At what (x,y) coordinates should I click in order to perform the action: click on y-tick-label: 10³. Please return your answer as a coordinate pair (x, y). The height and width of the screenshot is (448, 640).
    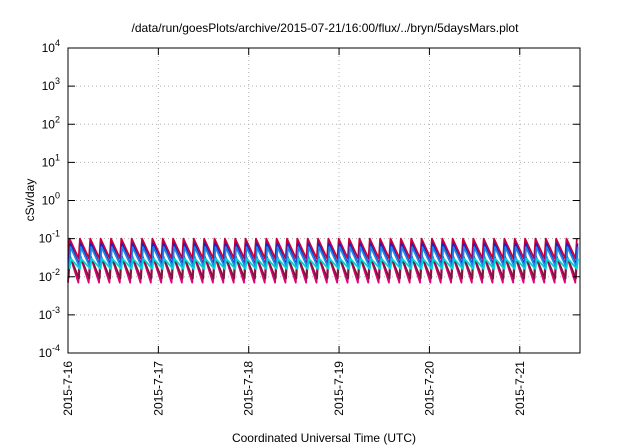
    Looking at the image, I should click on (51, 84).